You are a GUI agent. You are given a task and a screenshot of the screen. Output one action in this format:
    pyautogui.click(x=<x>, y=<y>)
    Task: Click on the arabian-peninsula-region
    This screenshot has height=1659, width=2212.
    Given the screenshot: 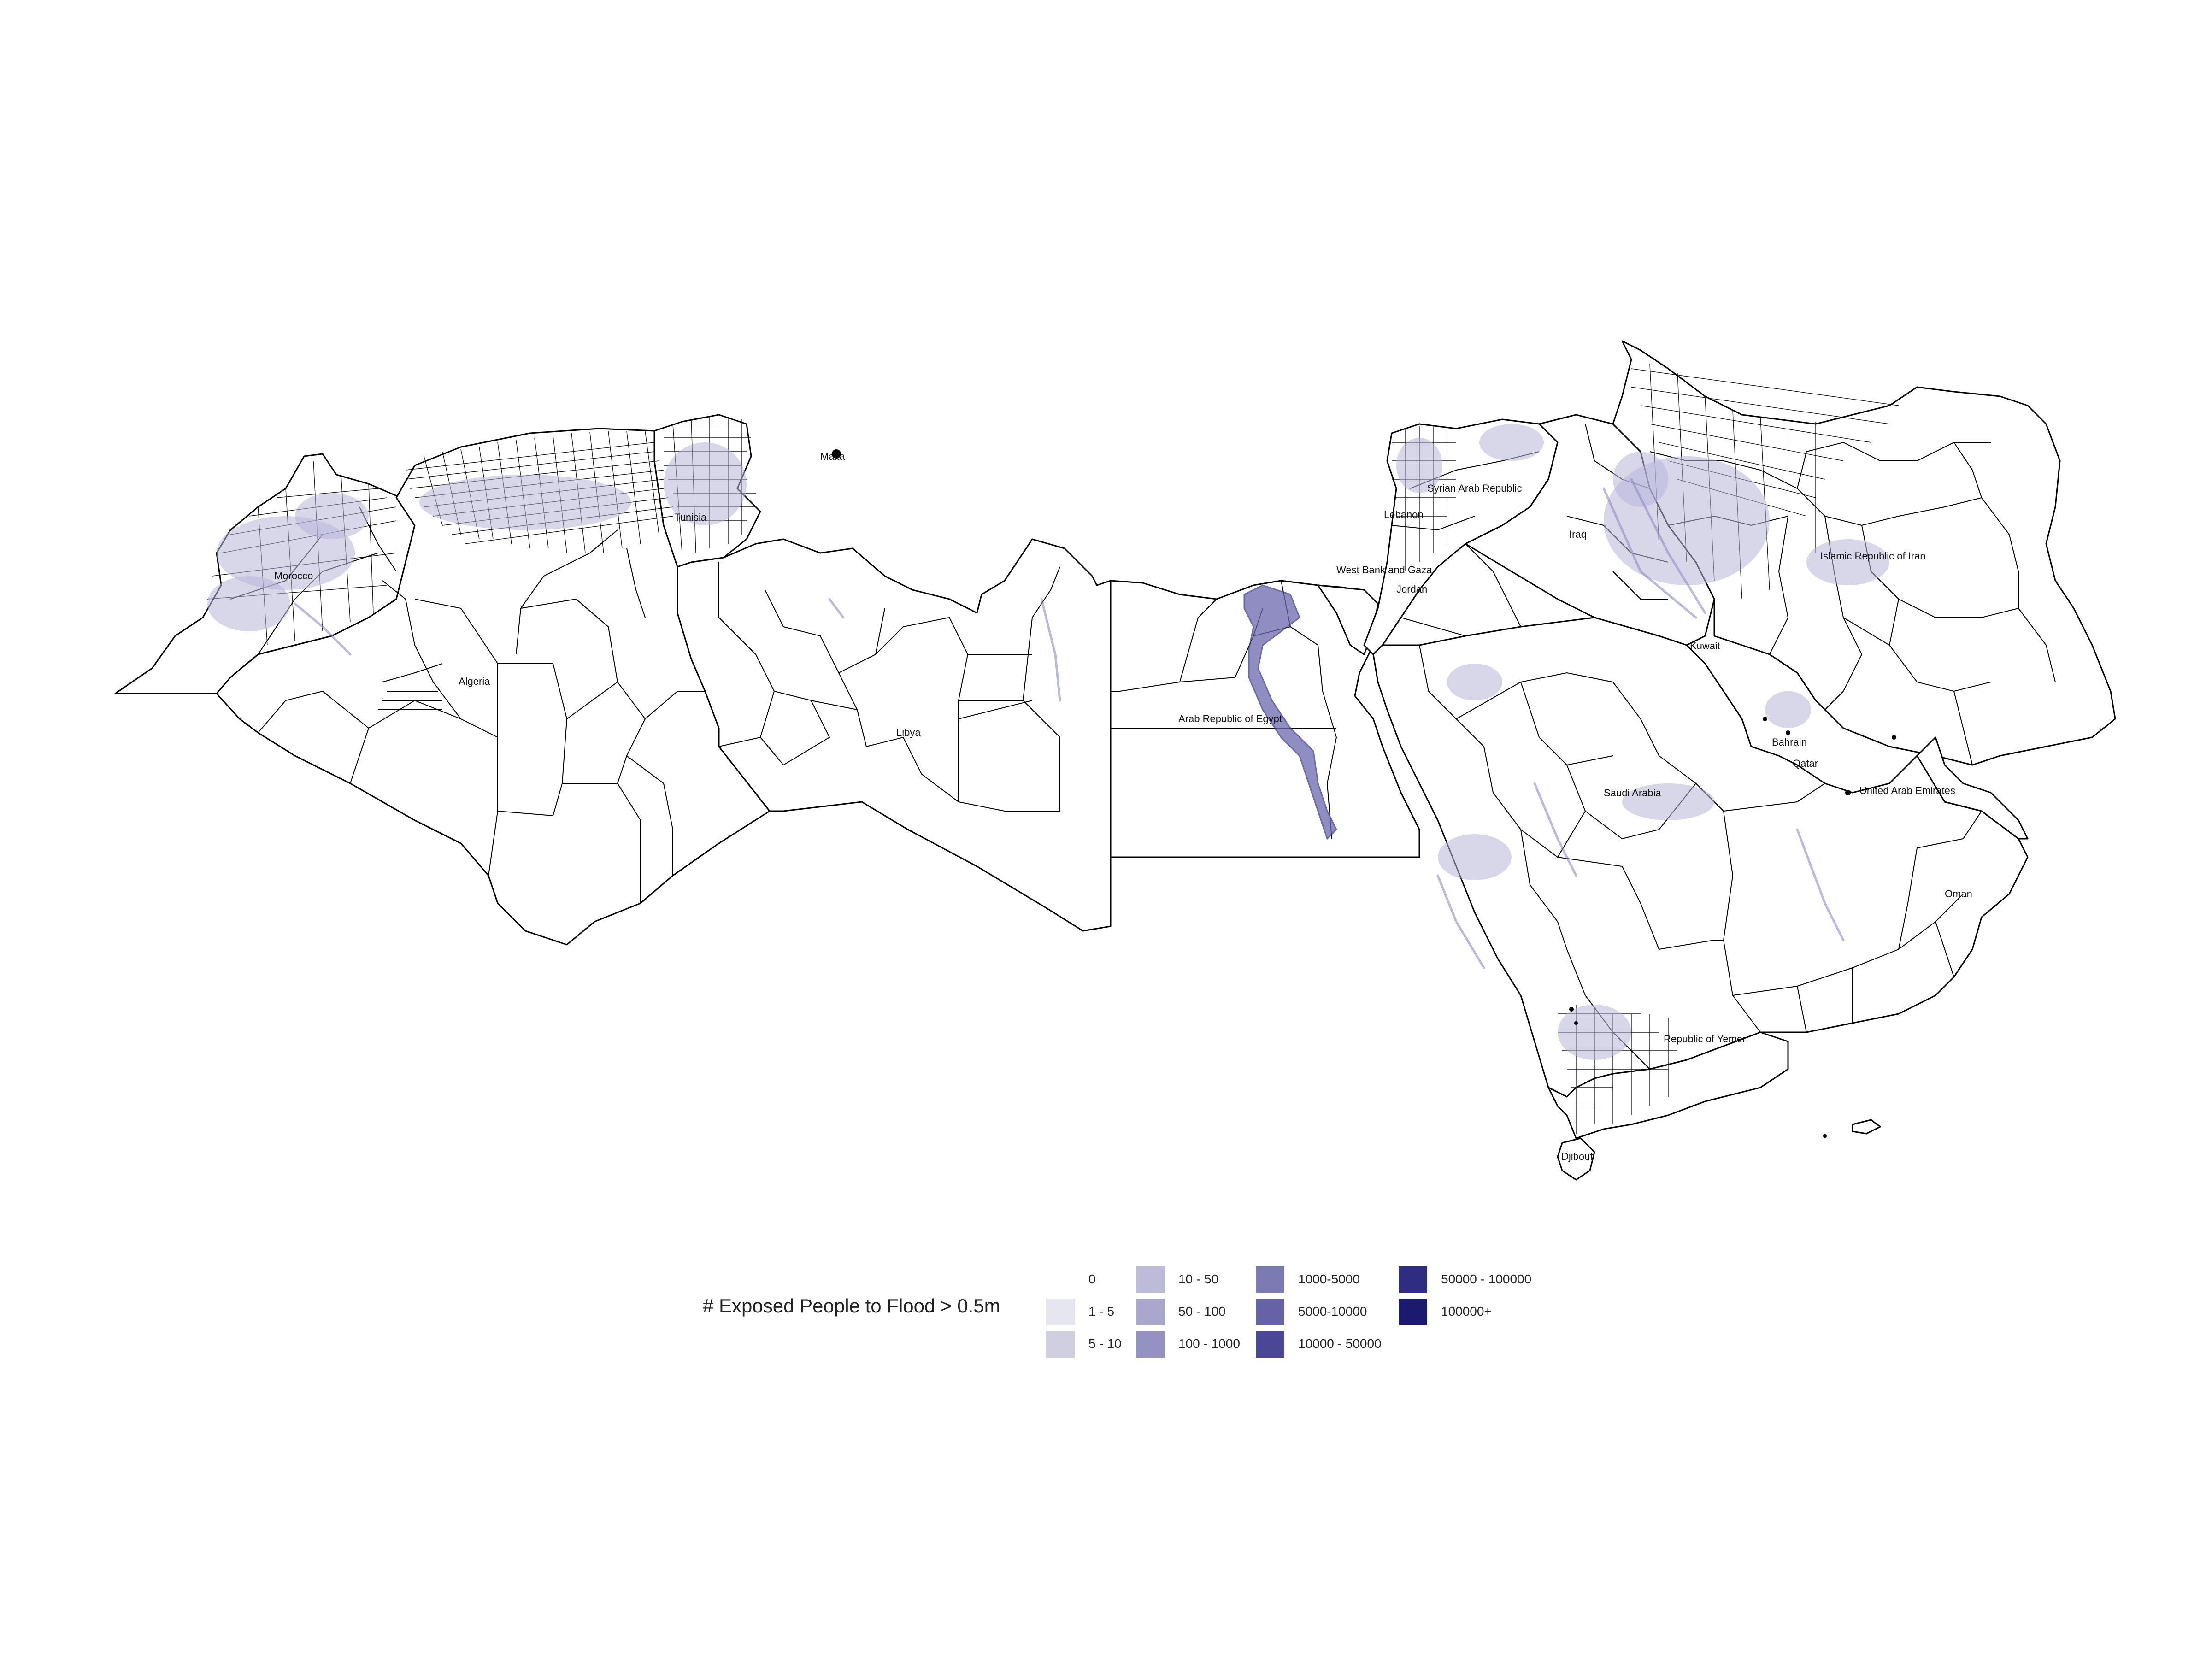 What is the action you would take?
    pyautogui.click(x=1700, y=857)
    